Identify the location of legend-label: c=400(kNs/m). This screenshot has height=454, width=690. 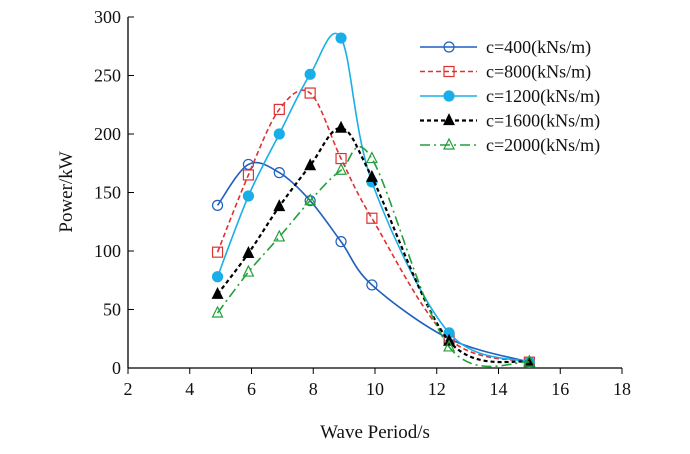
(538, 47).